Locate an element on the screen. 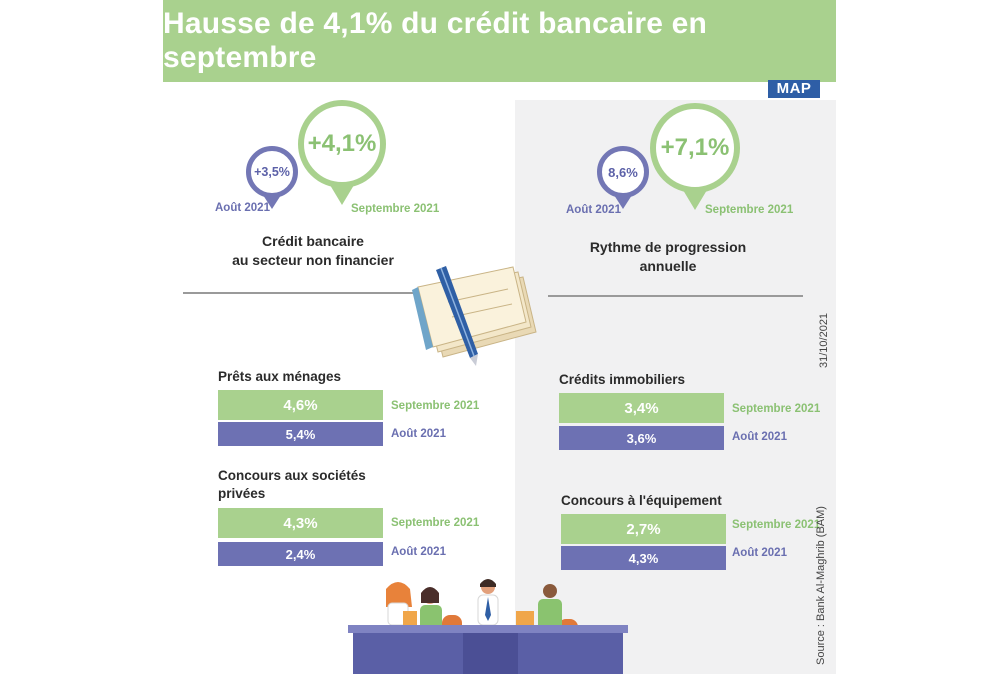 This screenshot has height=674, width=1000. rythme-aout-value: 8,6% is located at coordinates (623, 172).